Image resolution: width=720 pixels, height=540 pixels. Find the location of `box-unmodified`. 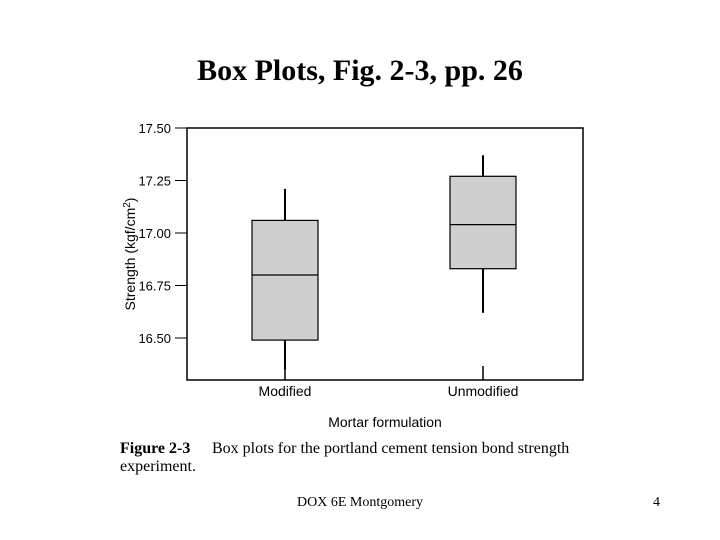

box-unmodified is located at coordinates (483, 234).